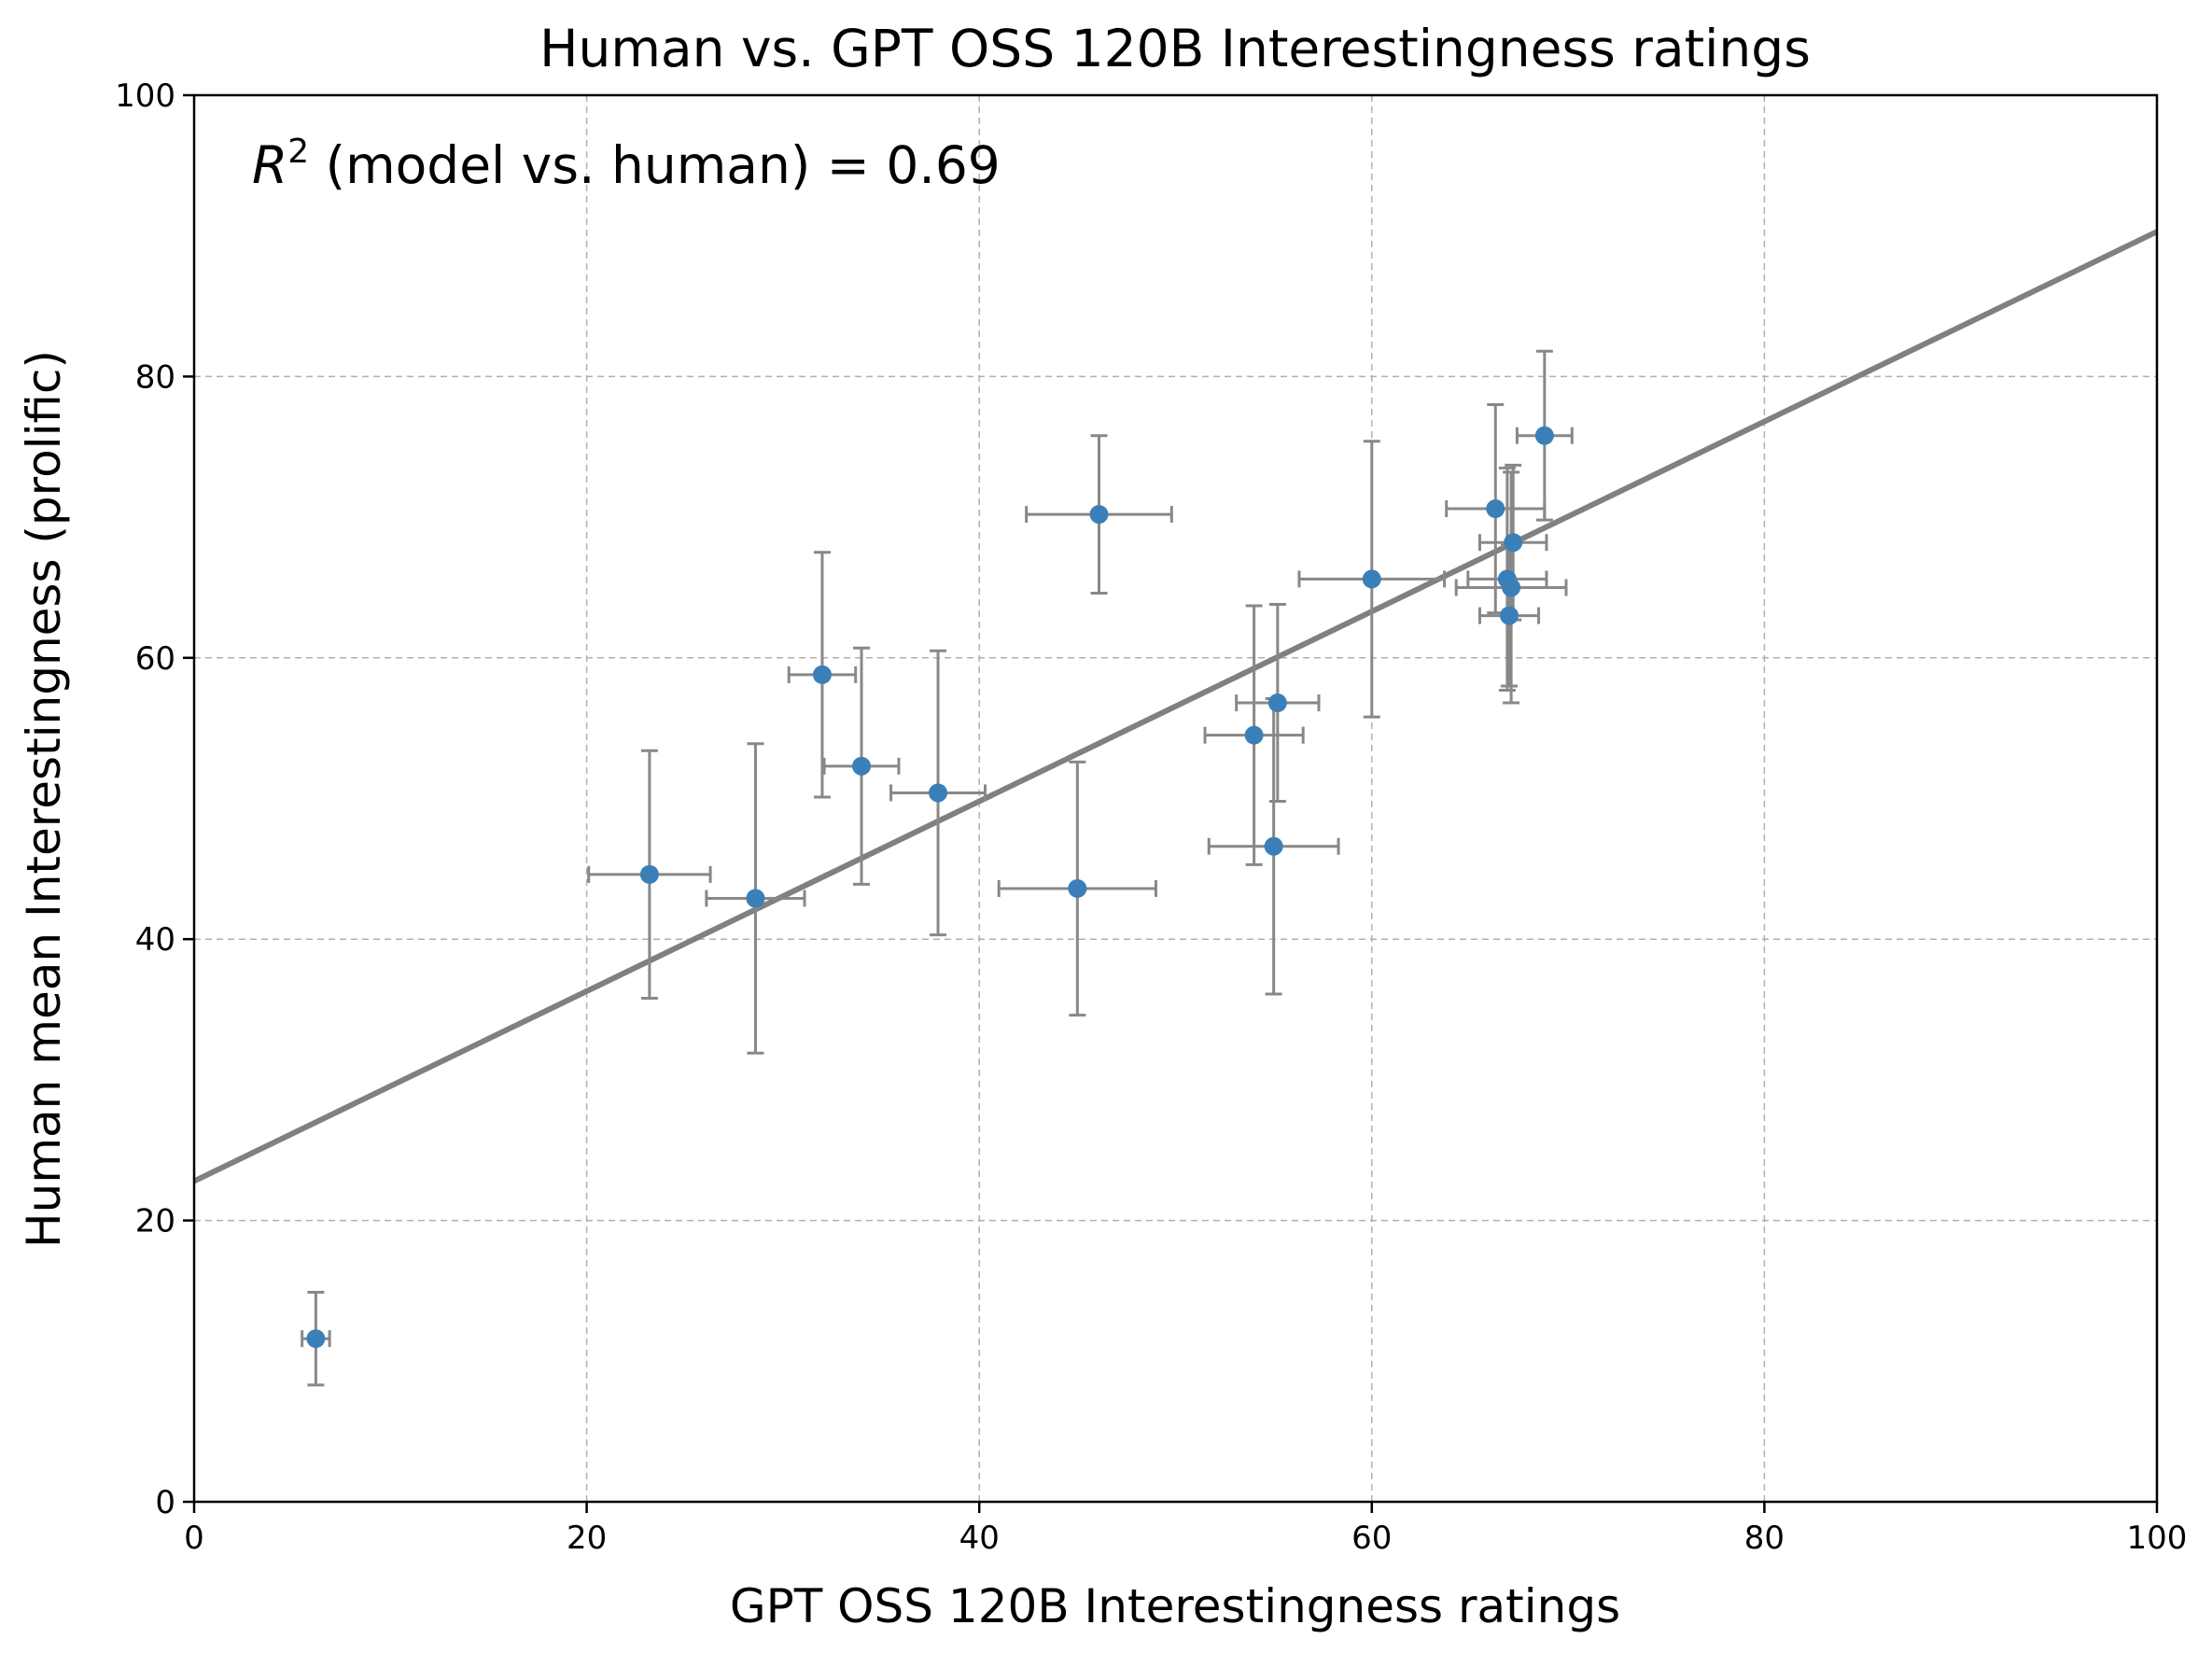 Image resolution: width=2212 pixels, height=1653 pixels. Describe the element at coordinates (155, 940) in the screenshot. I see `y-tick-label: 40` at that location.